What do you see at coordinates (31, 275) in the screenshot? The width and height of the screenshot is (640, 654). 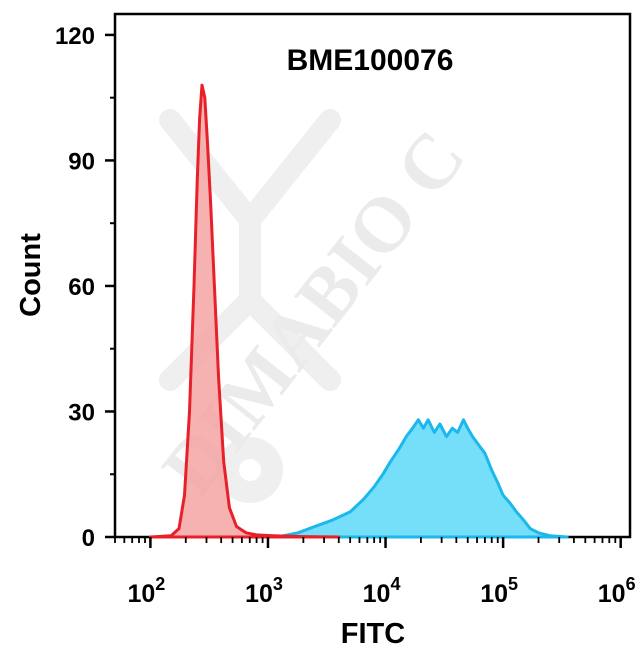 I see `y-axis-title: Count` at bounding box center [31, 275].